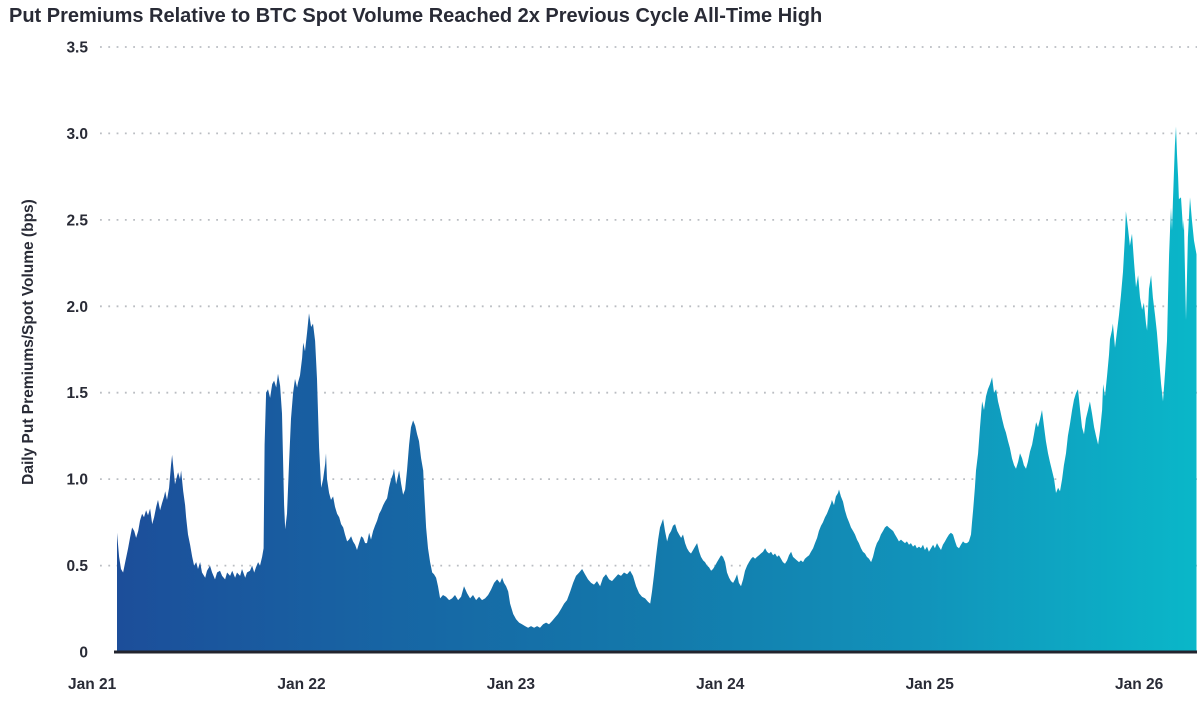 The height and width of the screenshot is (704, 1200). I want to click on y-tick-label: 3.5, so click(77, 48).